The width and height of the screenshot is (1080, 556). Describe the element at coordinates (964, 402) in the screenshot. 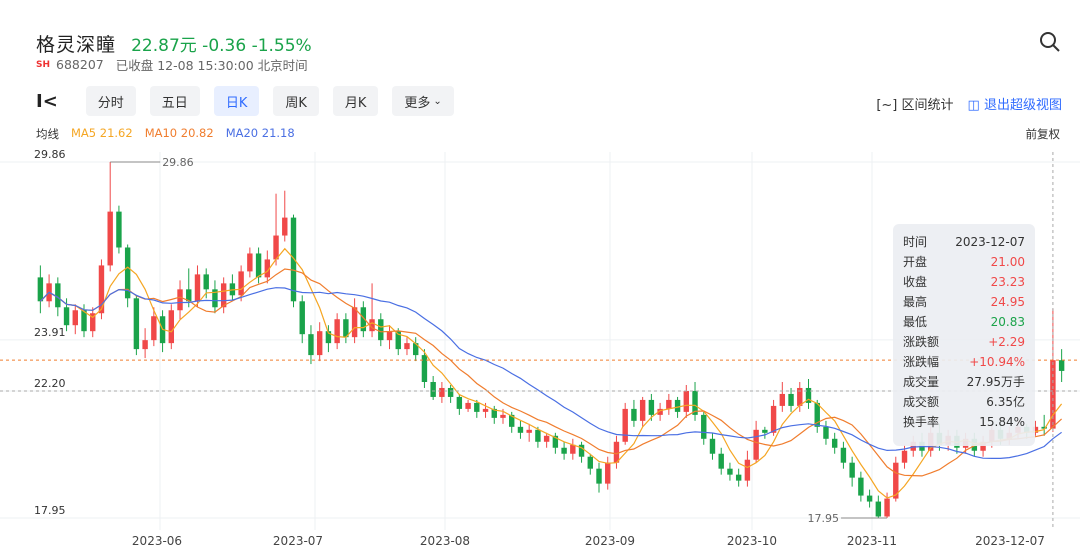

I see `tooltip-row: 成交额 6.35亿` at that location.